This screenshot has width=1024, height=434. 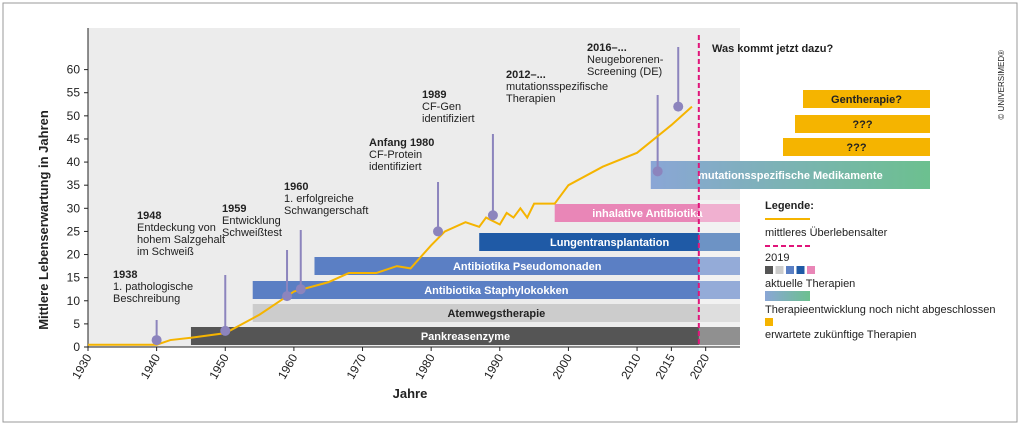 I want to click on developing-label: mutationsspezifische Medikamente, so click(x=790, y=176).